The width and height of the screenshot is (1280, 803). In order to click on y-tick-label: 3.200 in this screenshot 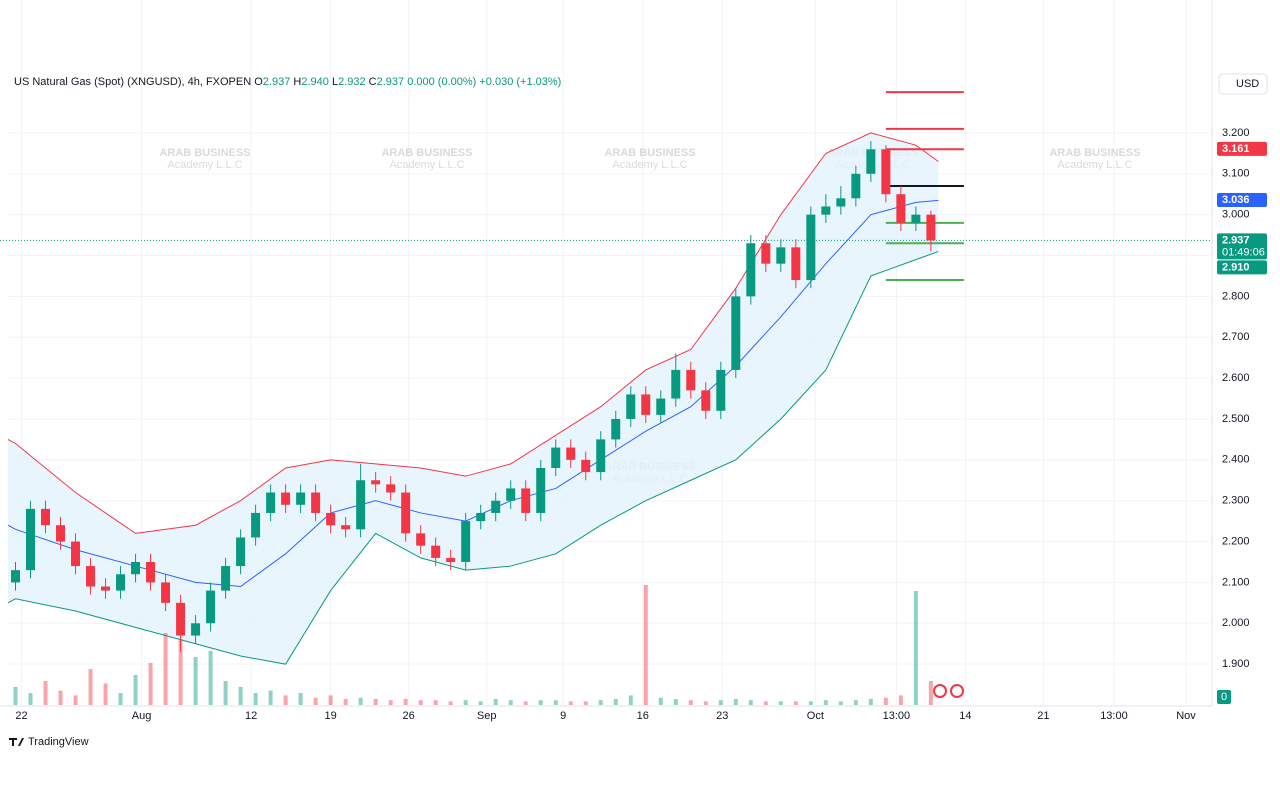, I will do `click(1236, 133)`.